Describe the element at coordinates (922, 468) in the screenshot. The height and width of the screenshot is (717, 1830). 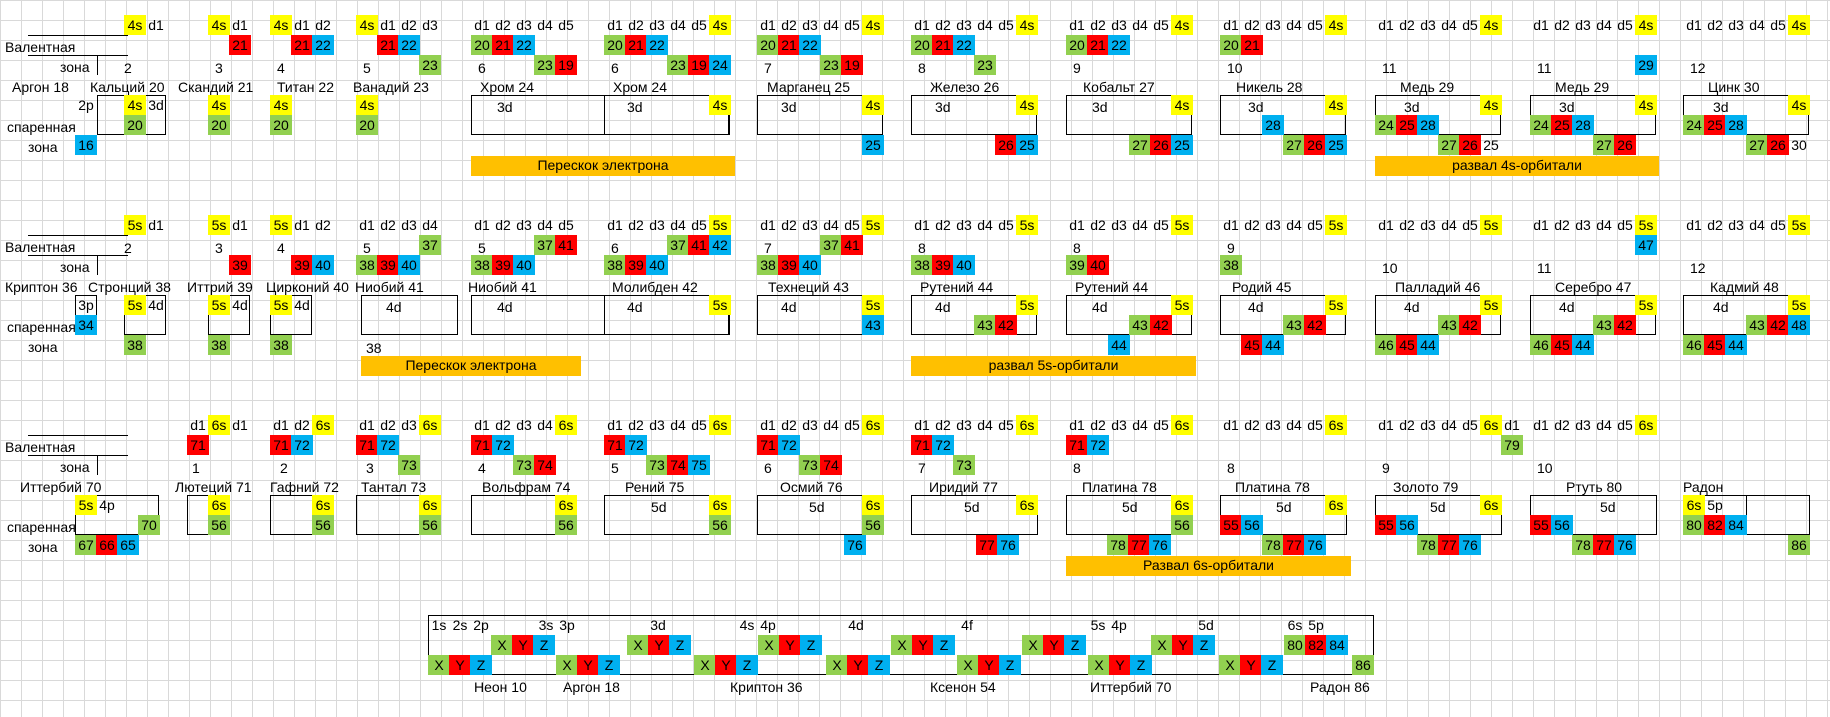
I see `sheet-text: 7` at that location.